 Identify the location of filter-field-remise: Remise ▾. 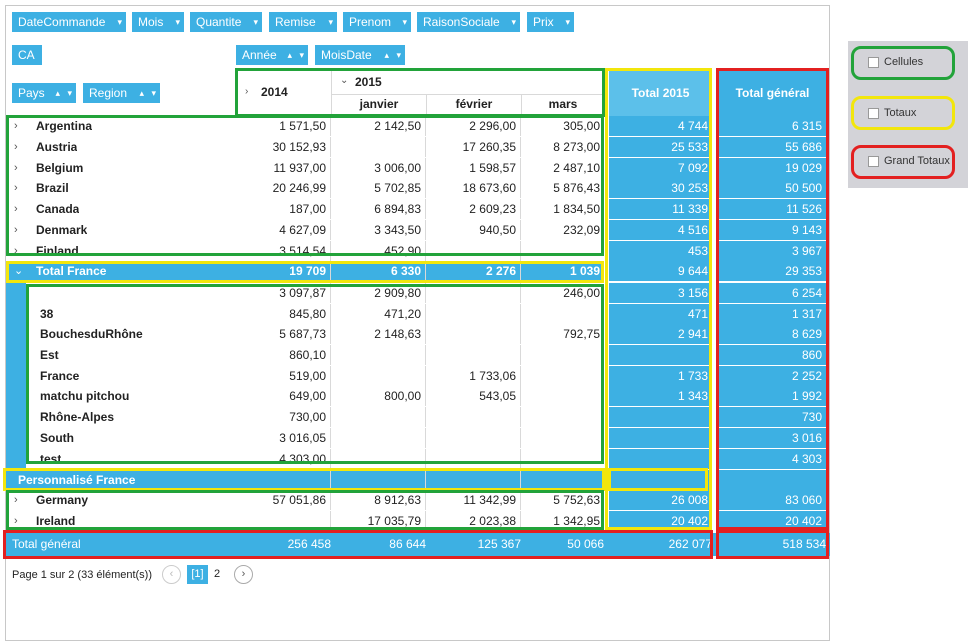
(303, 22).